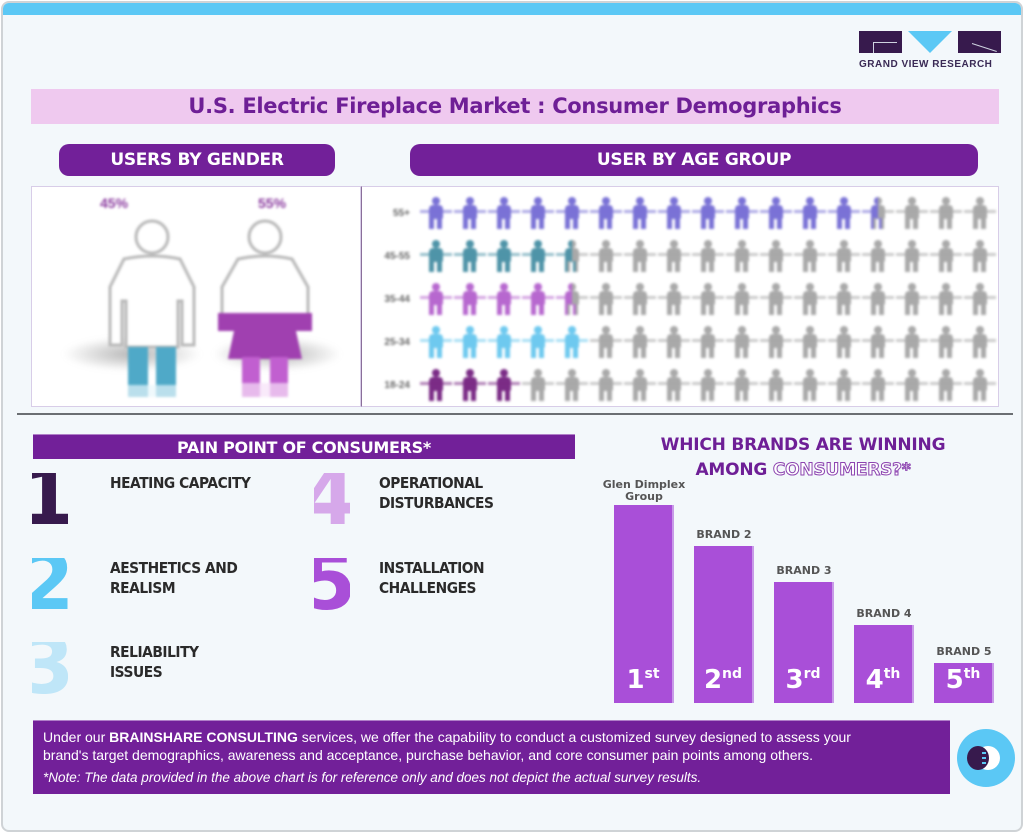 The height and width of the screenshot is (834, 1025). I want to click on brand-bar: 2nd, so click(724, 624).